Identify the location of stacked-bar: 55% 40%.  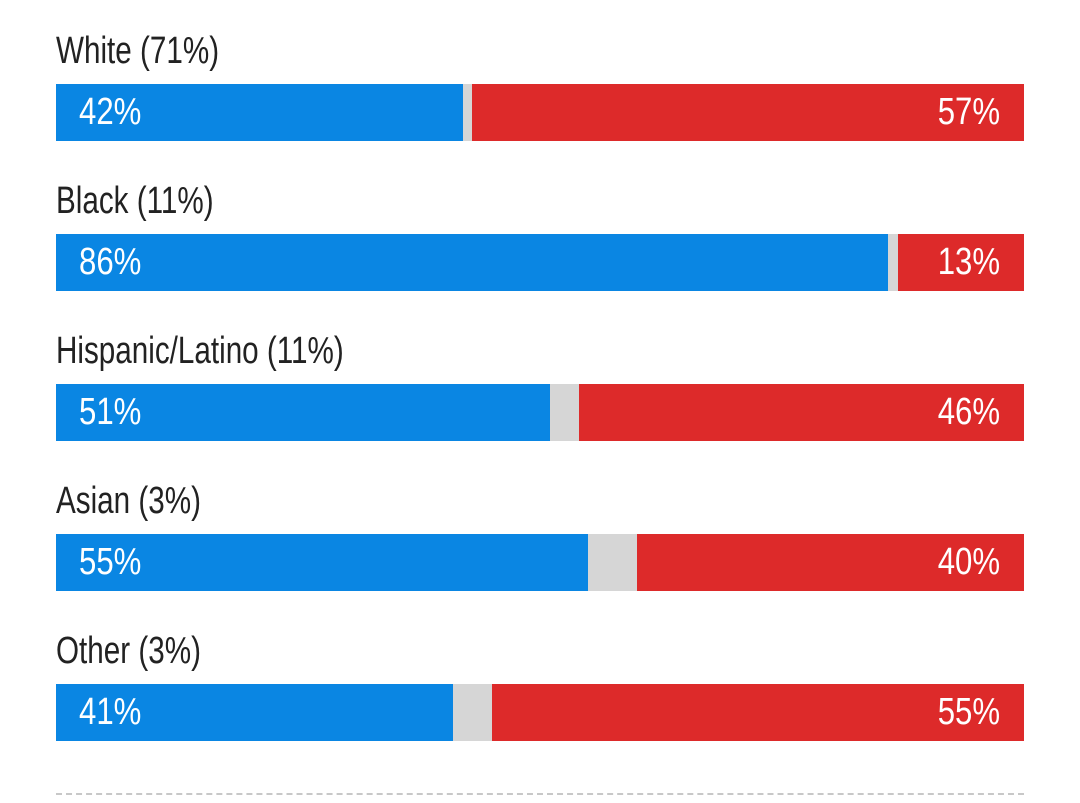
(540, 562).